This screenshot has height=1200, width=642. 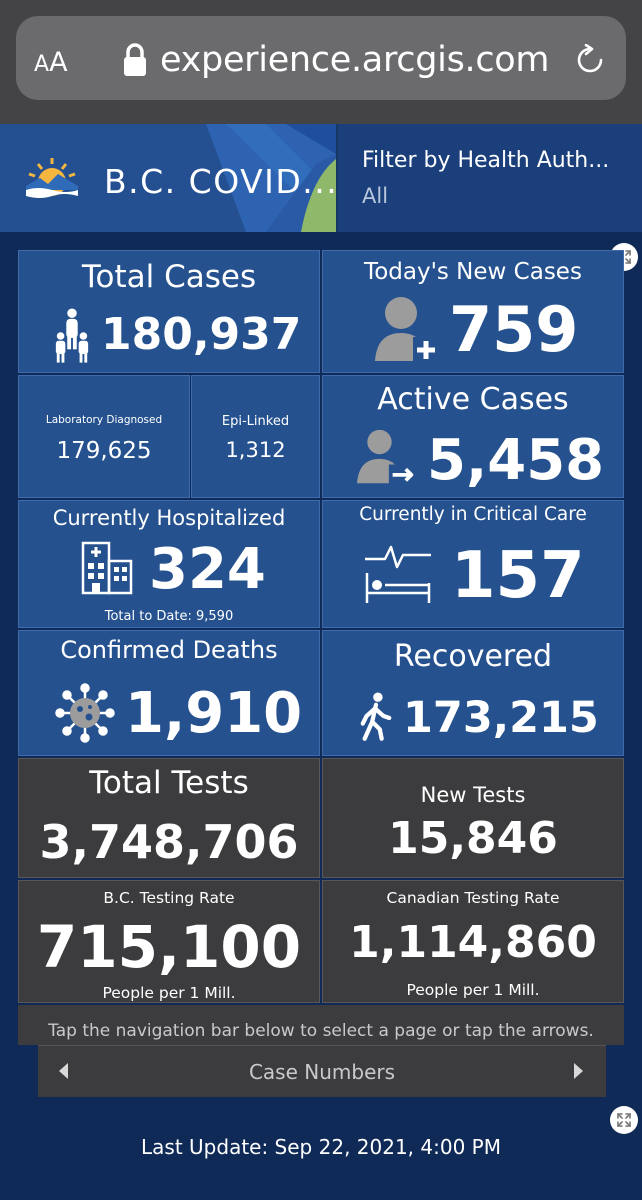 I want to click on expand-button-bottom, so click(x=624, y=1120).